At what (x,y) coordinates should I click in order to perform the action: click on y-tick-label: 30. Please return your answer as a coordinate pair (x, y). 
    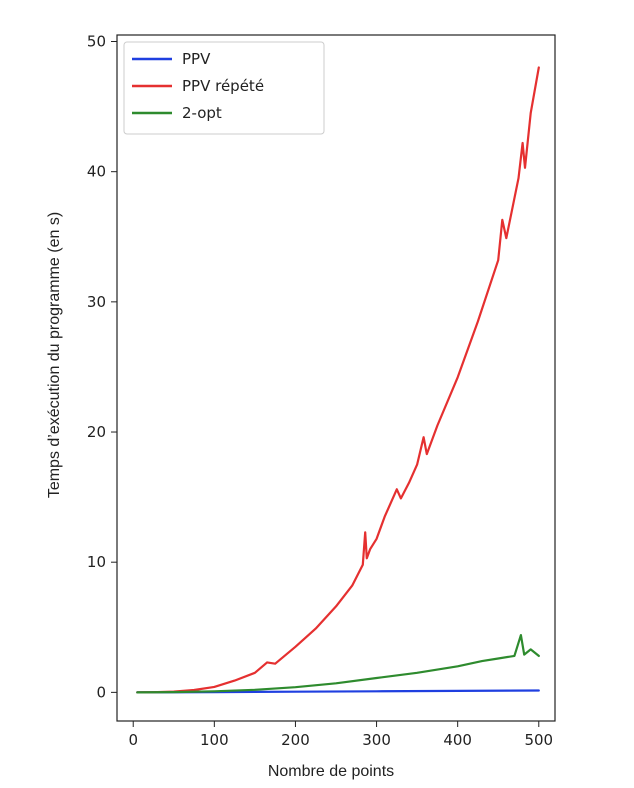
    Looking at the image, I should click on (96, 302).